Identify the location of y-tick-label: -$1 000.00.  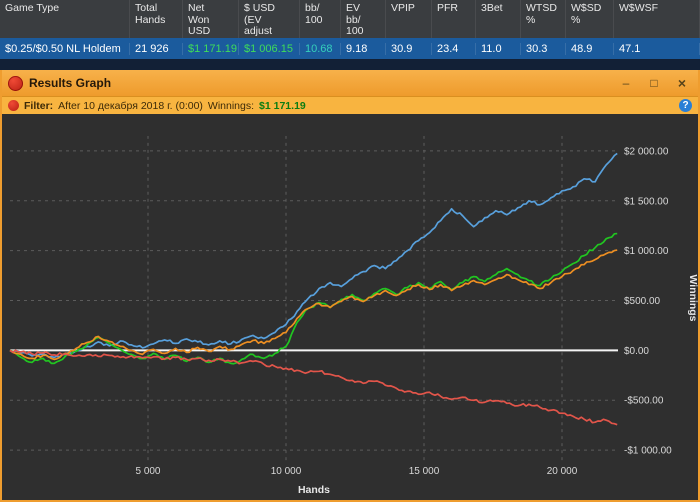
(648, 451).